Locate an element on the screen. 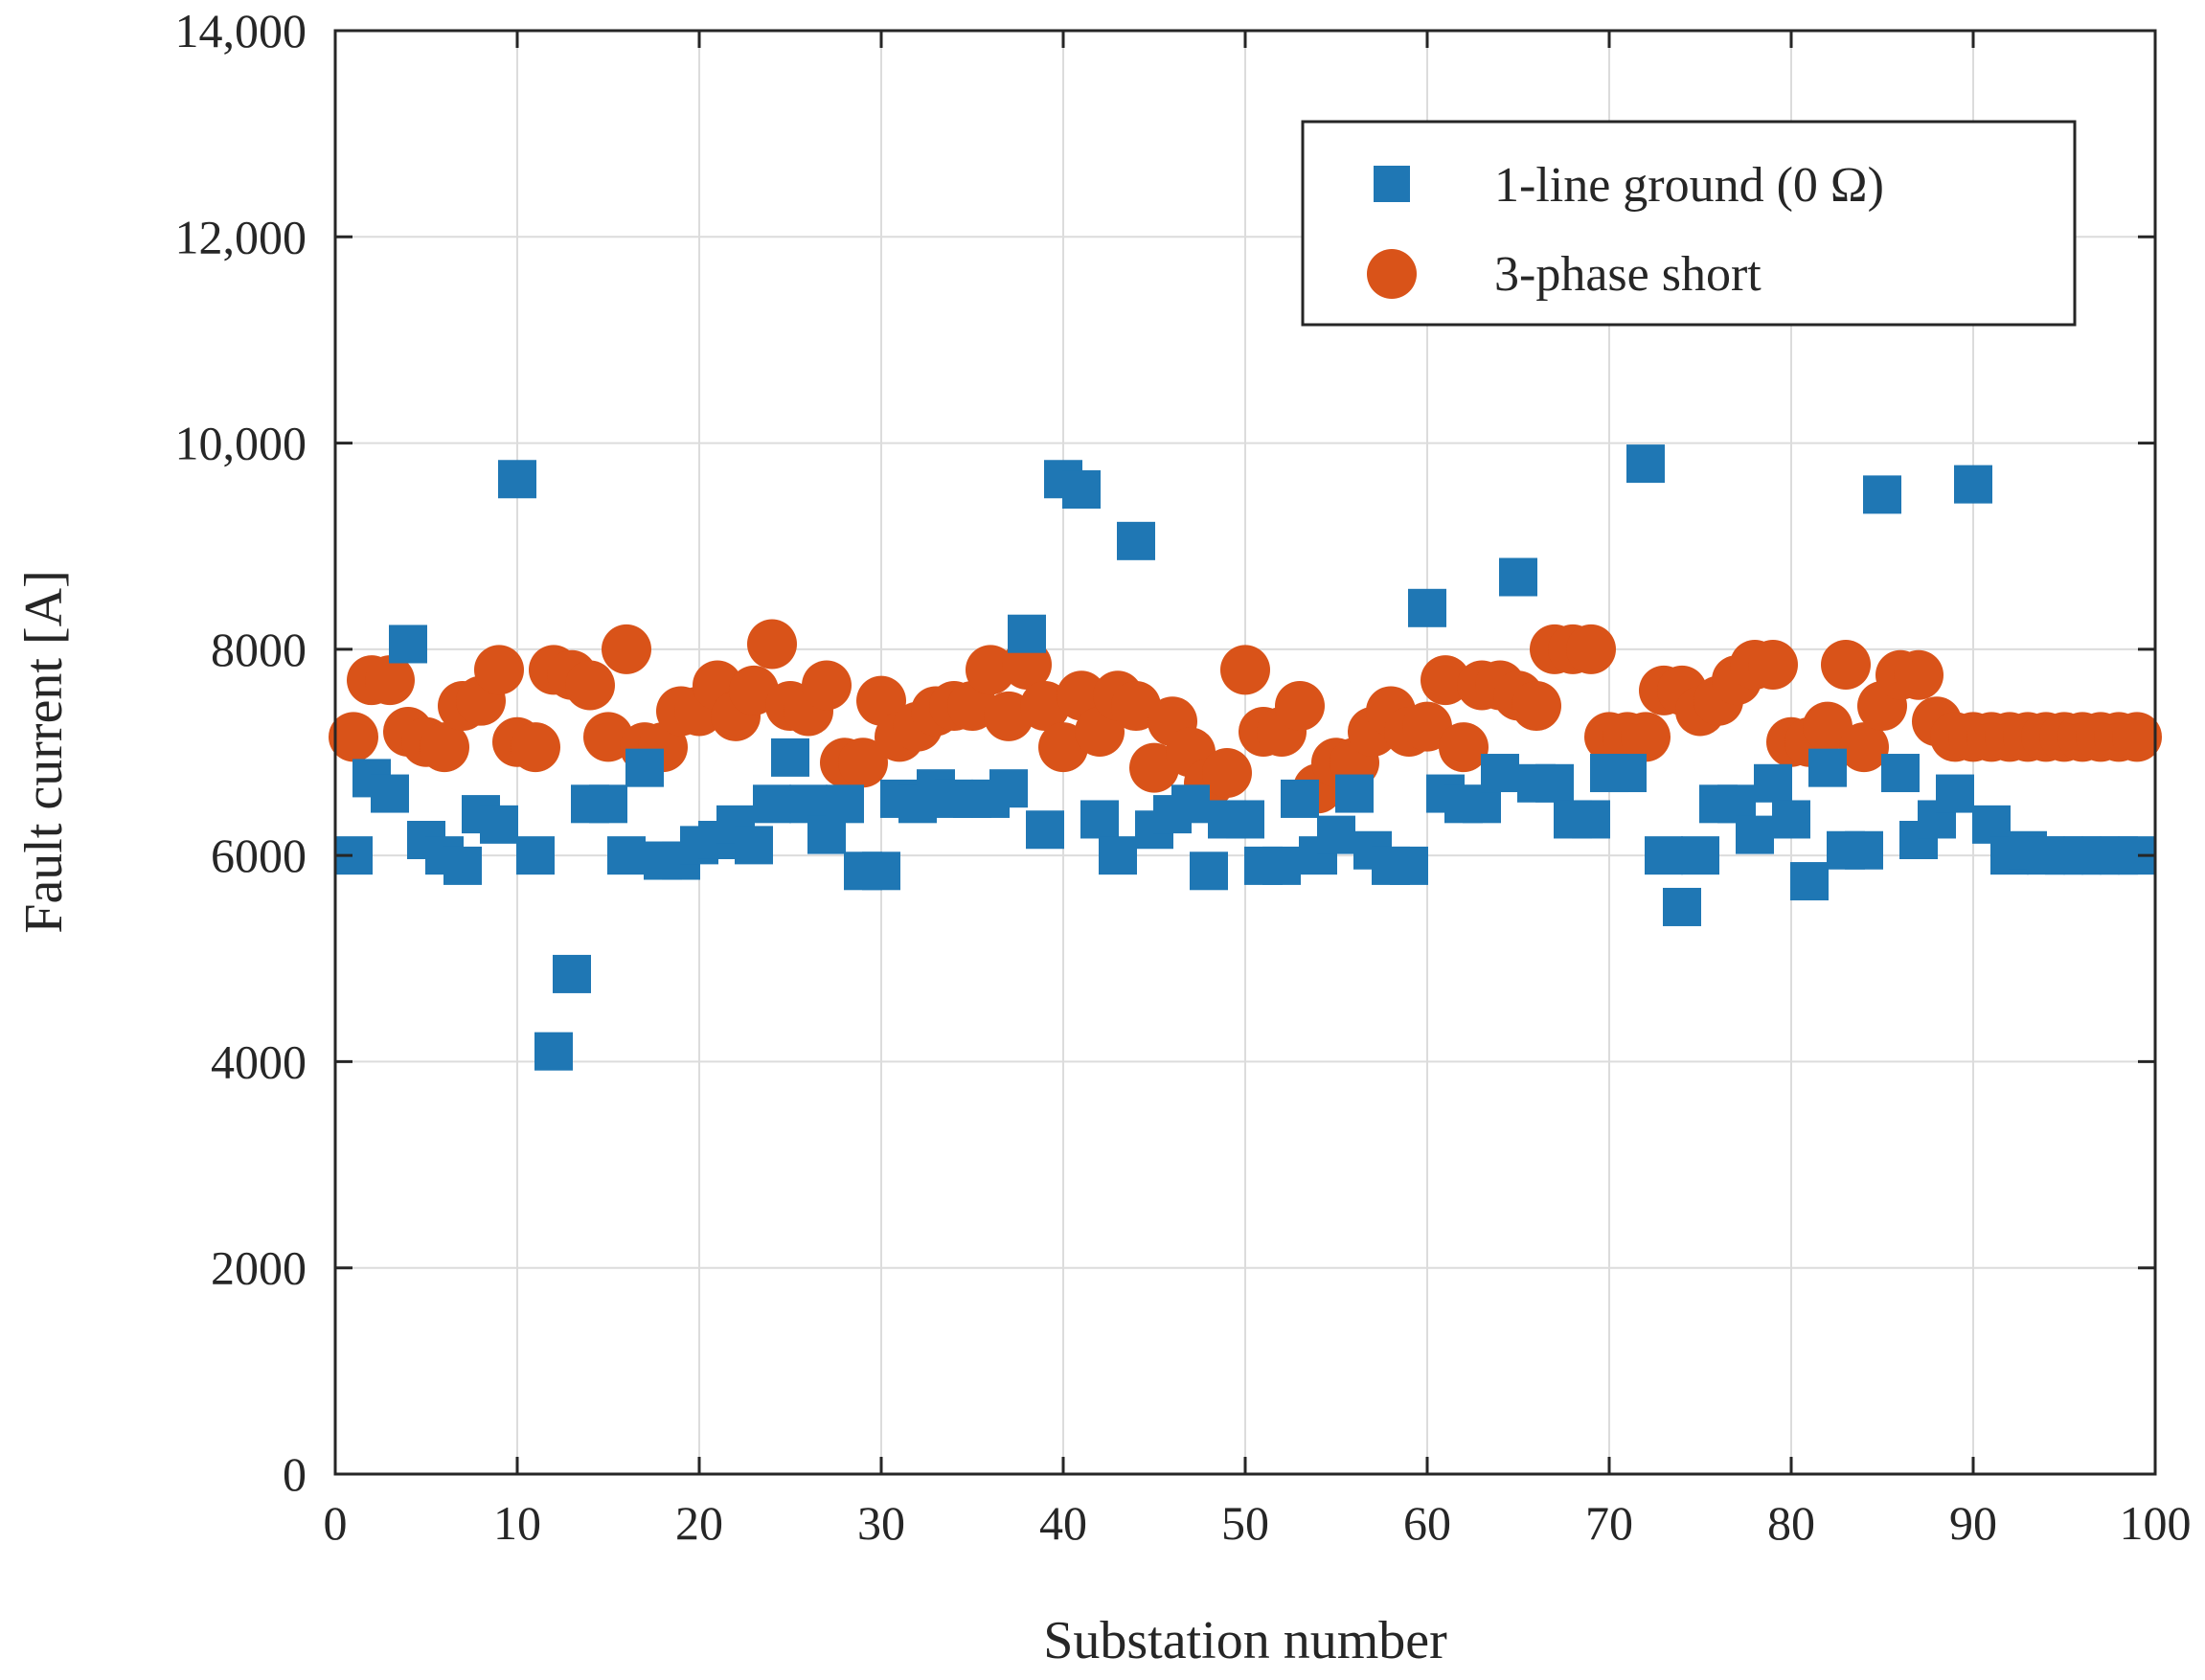 The height and width of the screenshot is (1680, 2205). y-tick-label: 6000 is located at coordinates (259, 856).